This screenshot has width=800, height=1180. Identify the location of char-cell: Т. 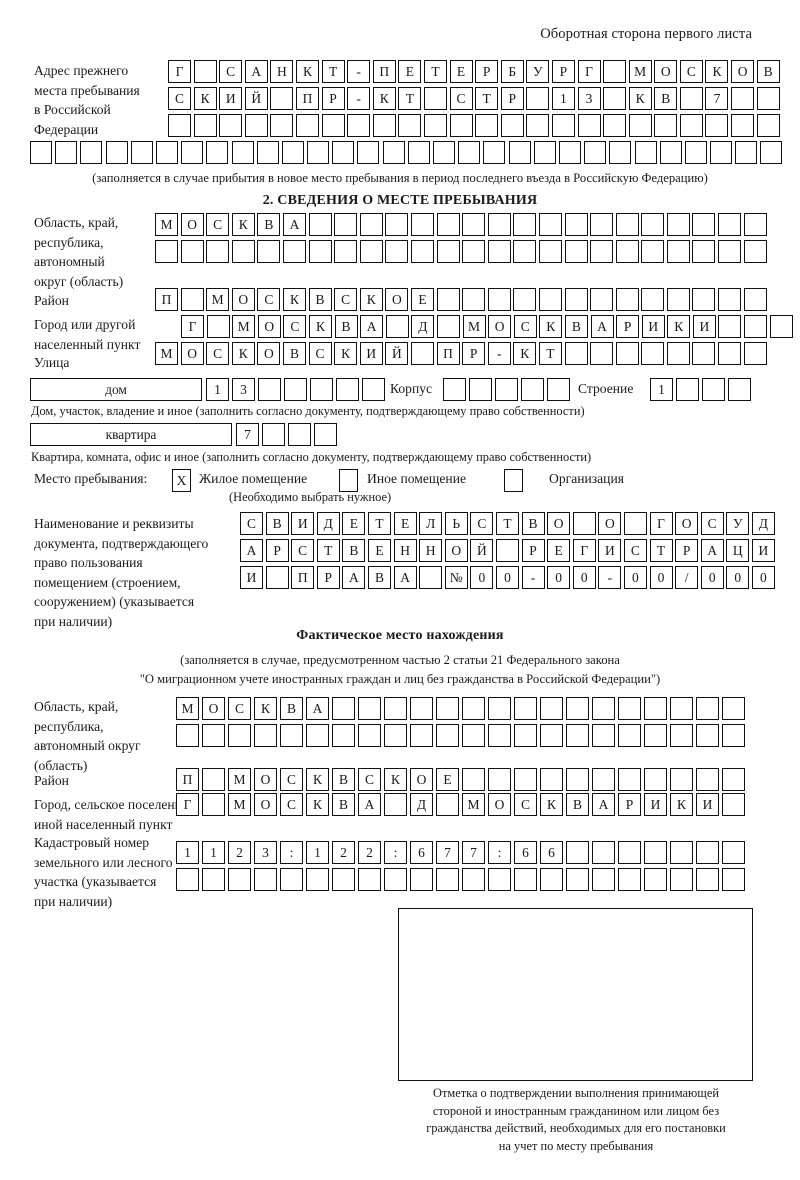
(328, 550).